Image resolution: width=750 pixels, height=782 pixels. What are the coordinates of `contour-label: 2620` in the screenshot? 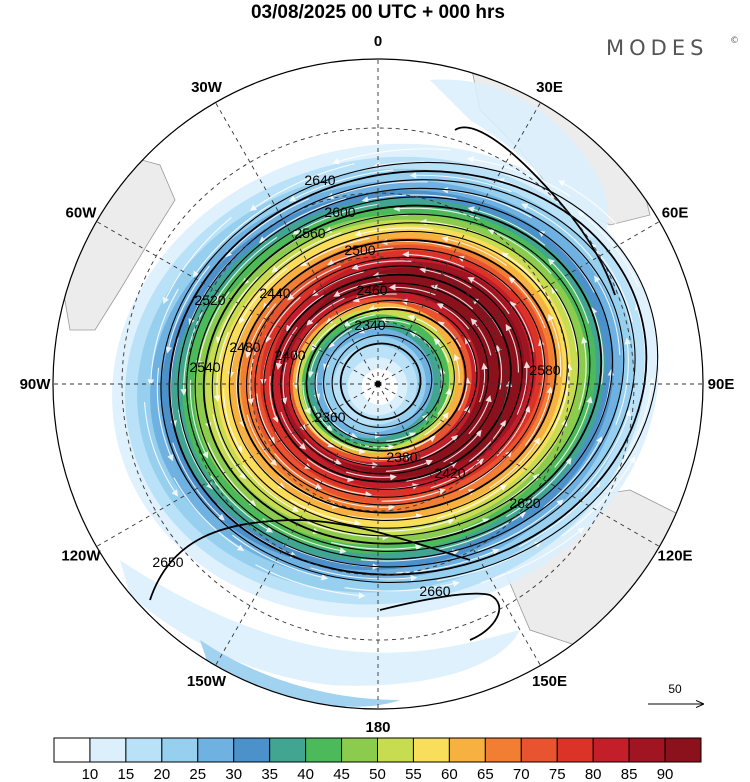 It's located at (524, 503).